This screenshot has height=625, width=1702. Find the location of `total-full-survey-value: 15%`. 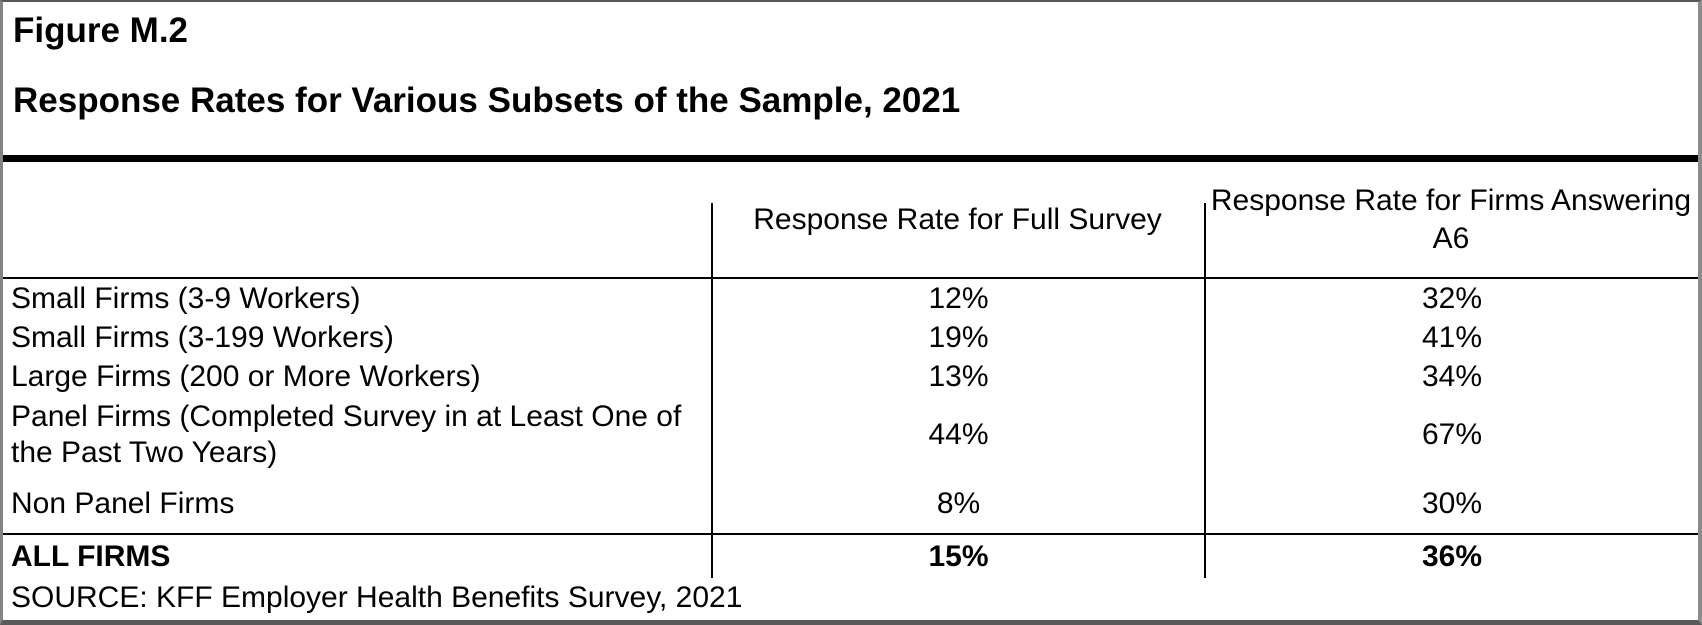

total-full-survey-value: 15% is located at coordinates (957, 556).